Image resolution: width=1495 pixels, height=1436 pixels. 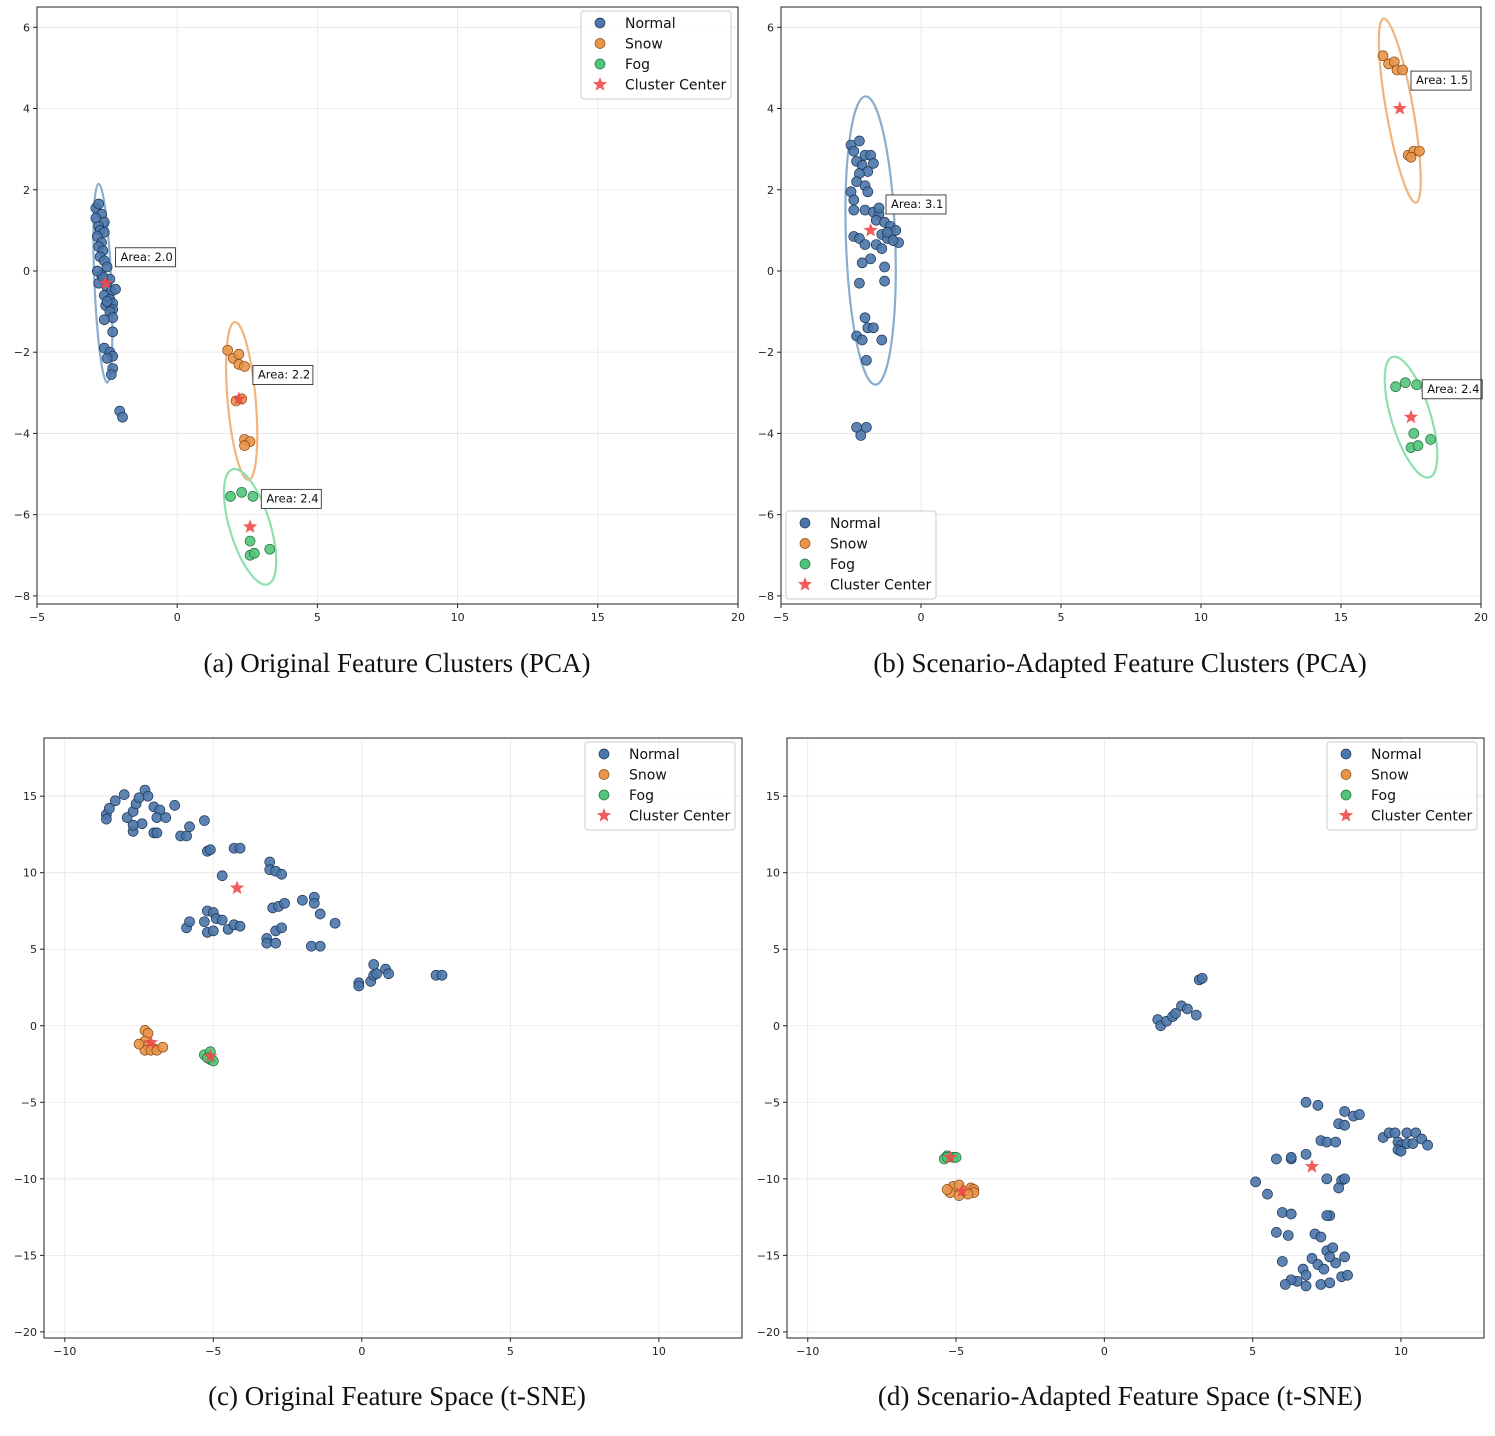 What do you see at coordinates (1411, 417) in the screenshot?
I see `cluster-ellipse-fog` at bounding box center [1411, 417].